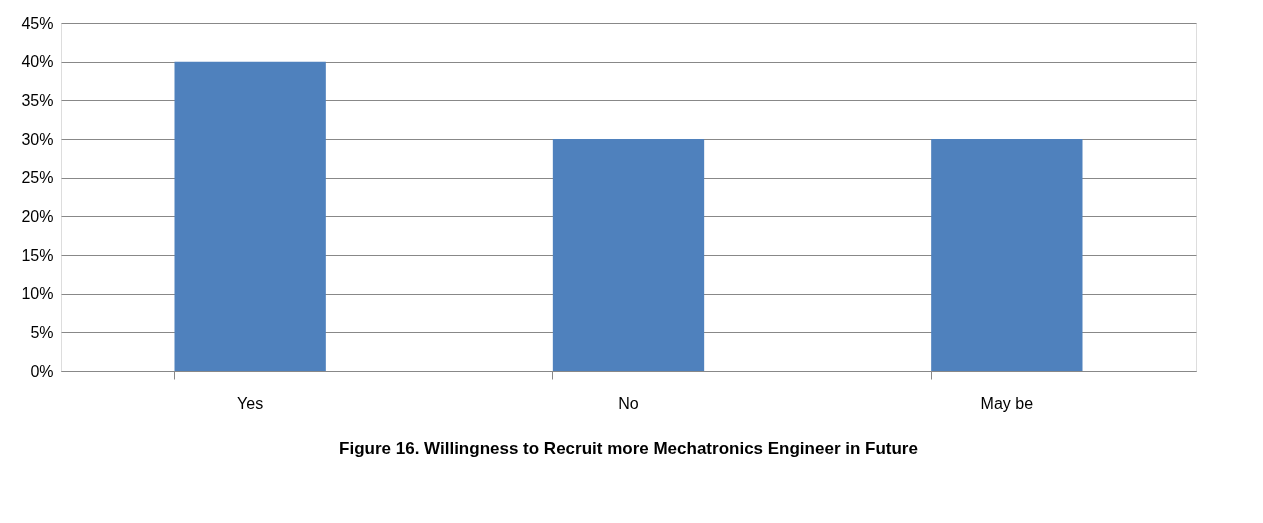 The width and height of the screenshot is (1263, 523). I want to click on x-tick-label: Yes, so click(250, 403).